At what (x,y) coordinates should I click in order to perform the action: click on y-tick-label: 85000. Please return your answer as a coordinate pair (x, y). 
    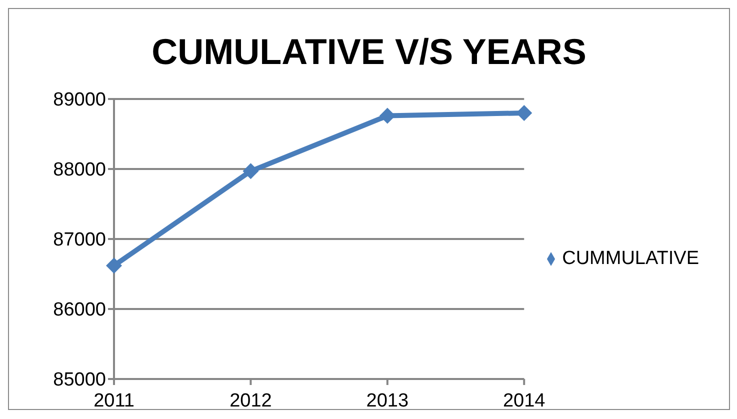
    Looking at the image, I should click on (79, 380).